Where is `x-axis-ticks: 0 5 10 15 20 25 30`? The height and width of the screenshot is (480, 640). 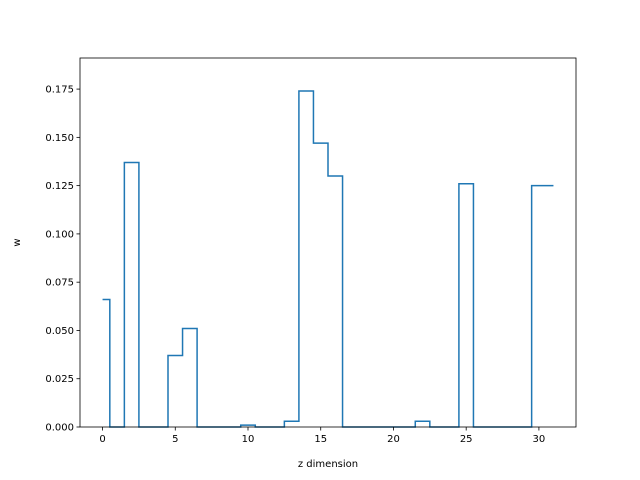
x-axis-ticks: 0 5 10 15 20 25 30 is located at coordinates (322, 436).